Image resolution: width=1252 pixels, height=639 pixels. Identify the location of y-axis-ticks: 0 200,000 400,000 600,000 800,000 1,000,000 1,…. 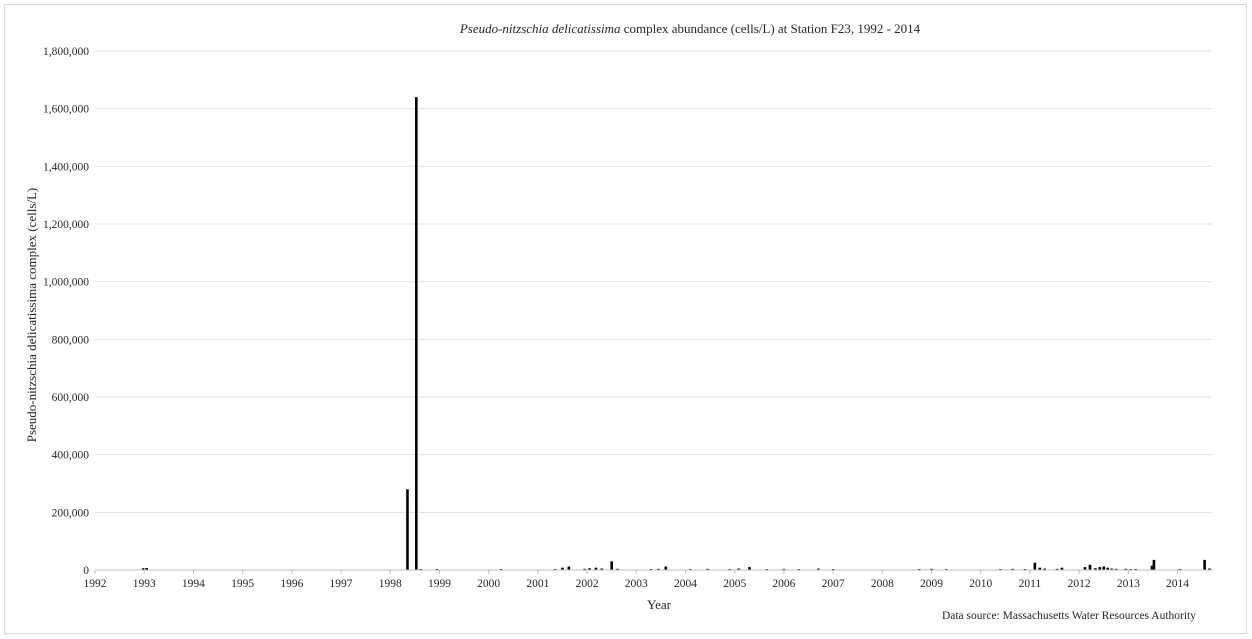
(66, 311).